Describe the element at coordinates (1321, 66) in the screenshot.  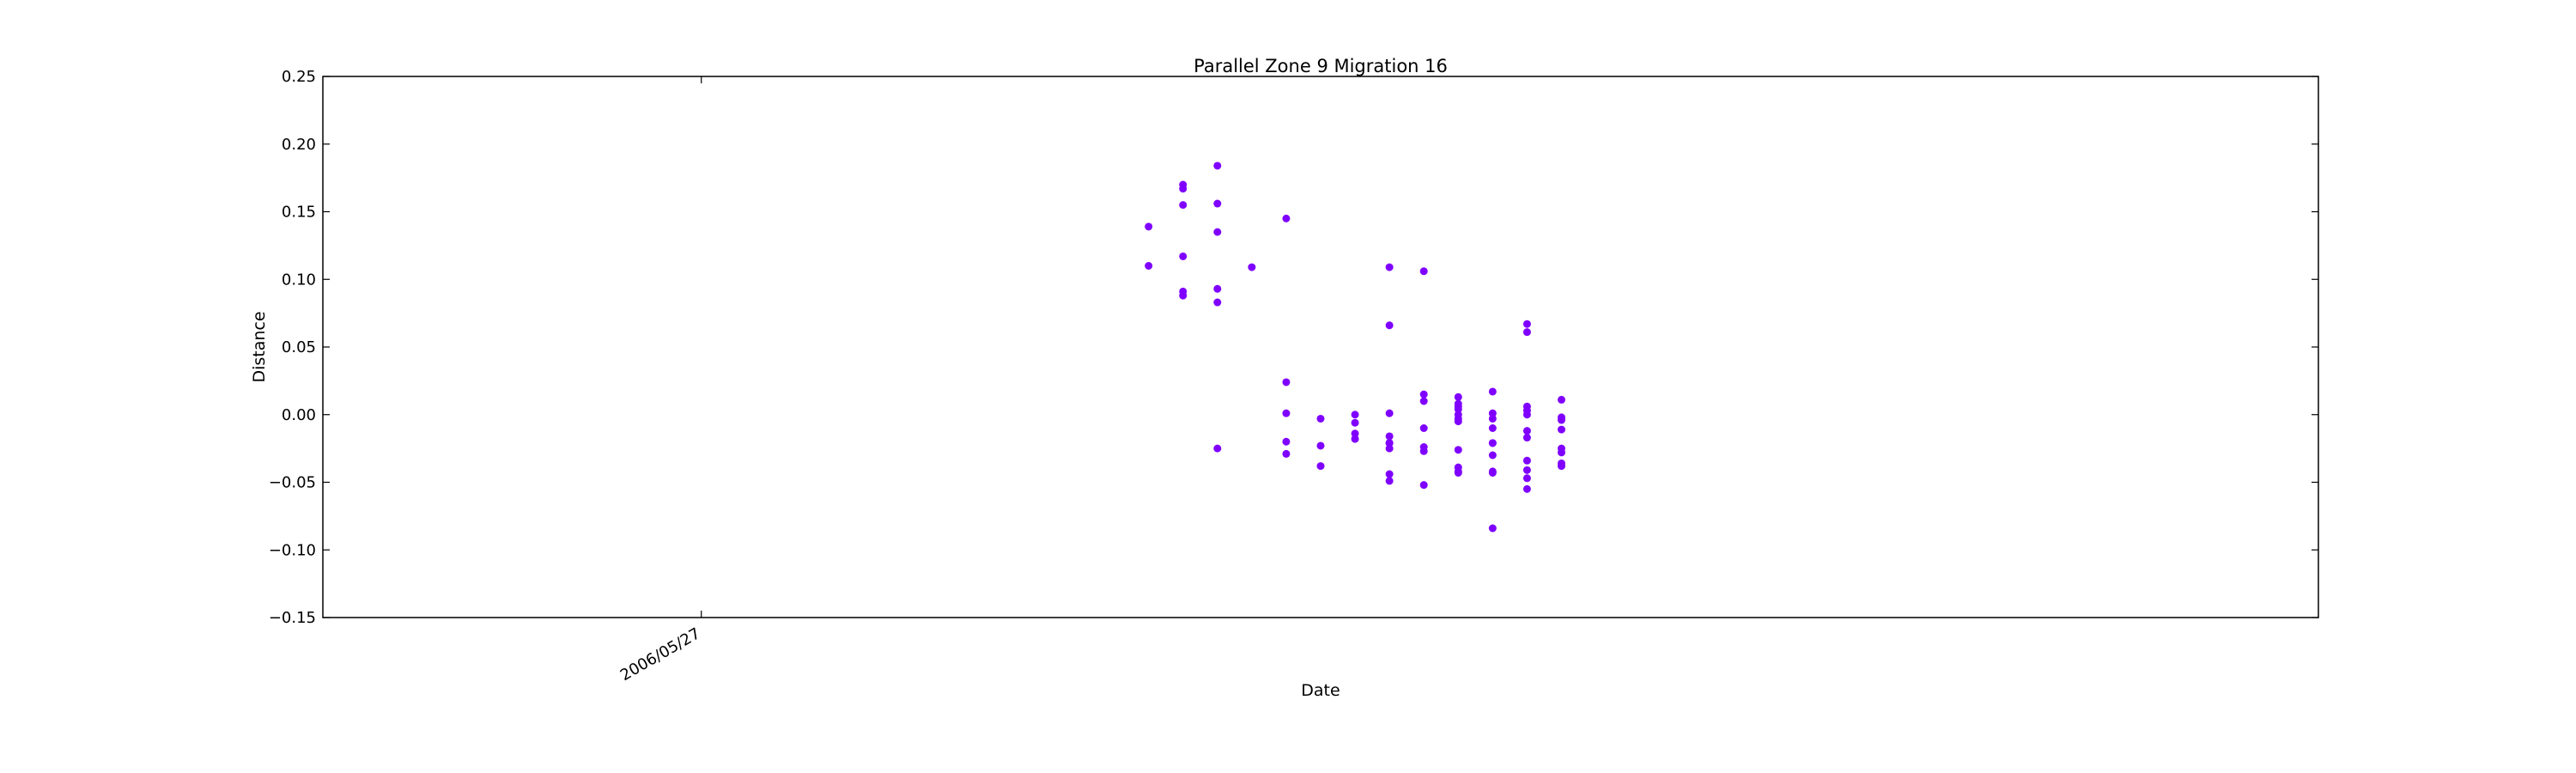
I see `chart-title: Parallel Zone 9 Migration 16` at that location.